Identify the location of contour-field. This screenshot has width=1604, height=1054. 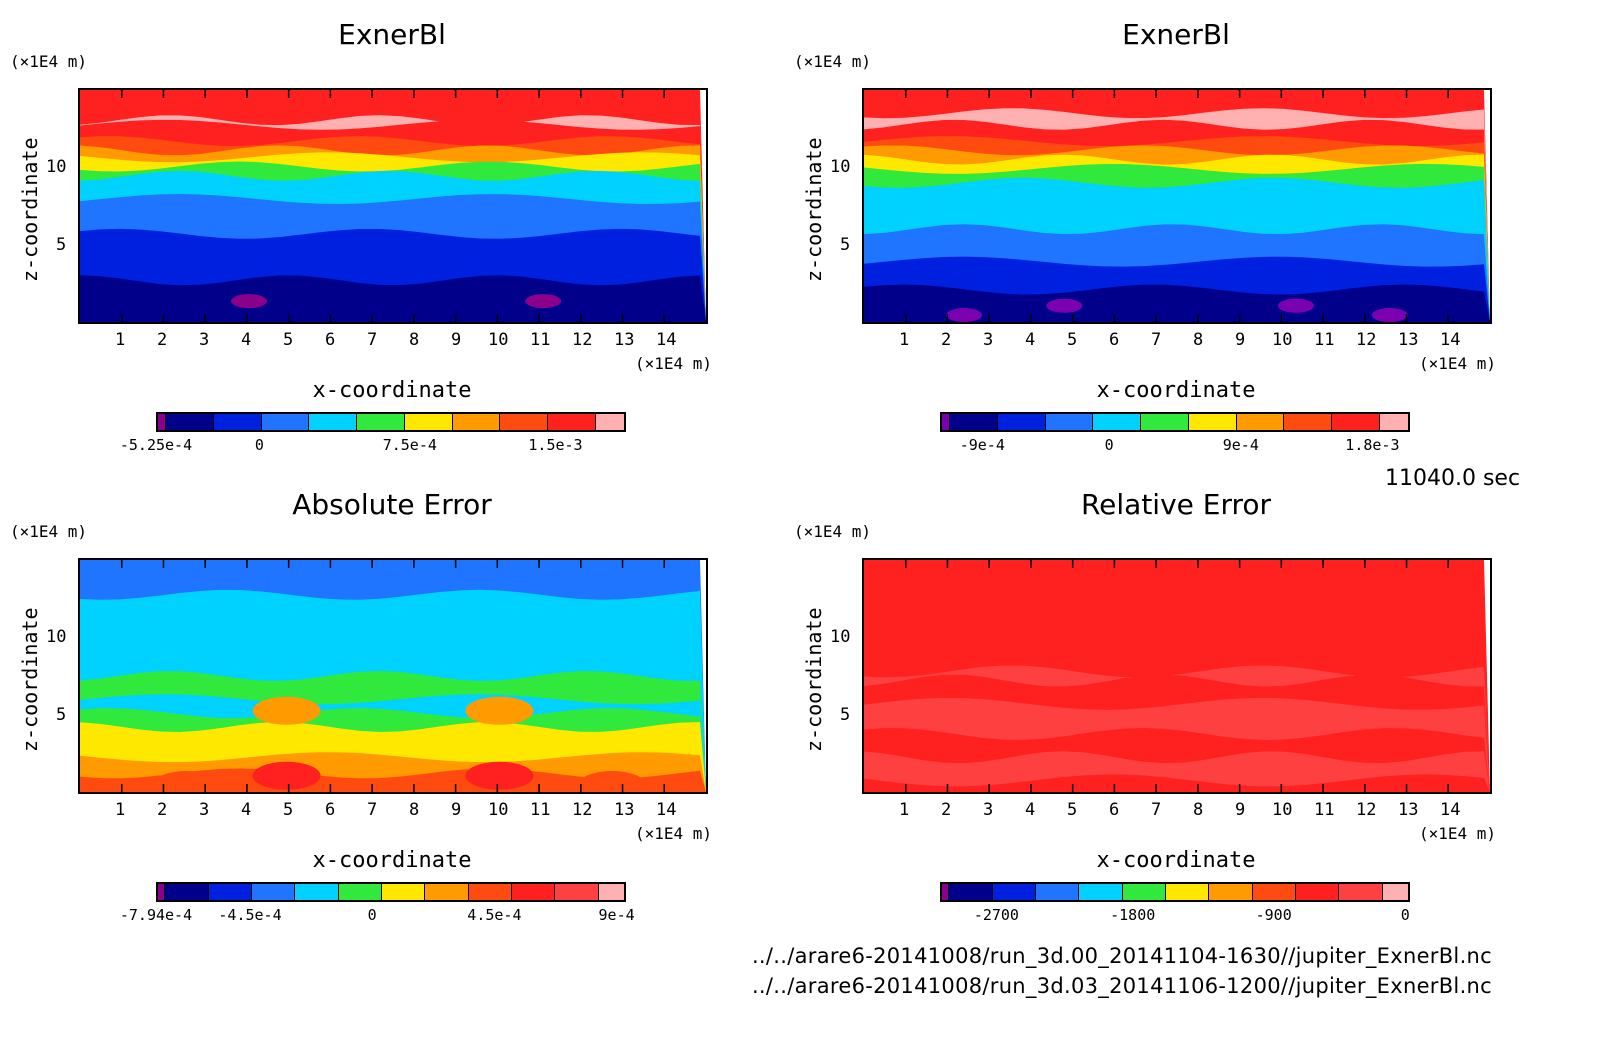
(393, 206).